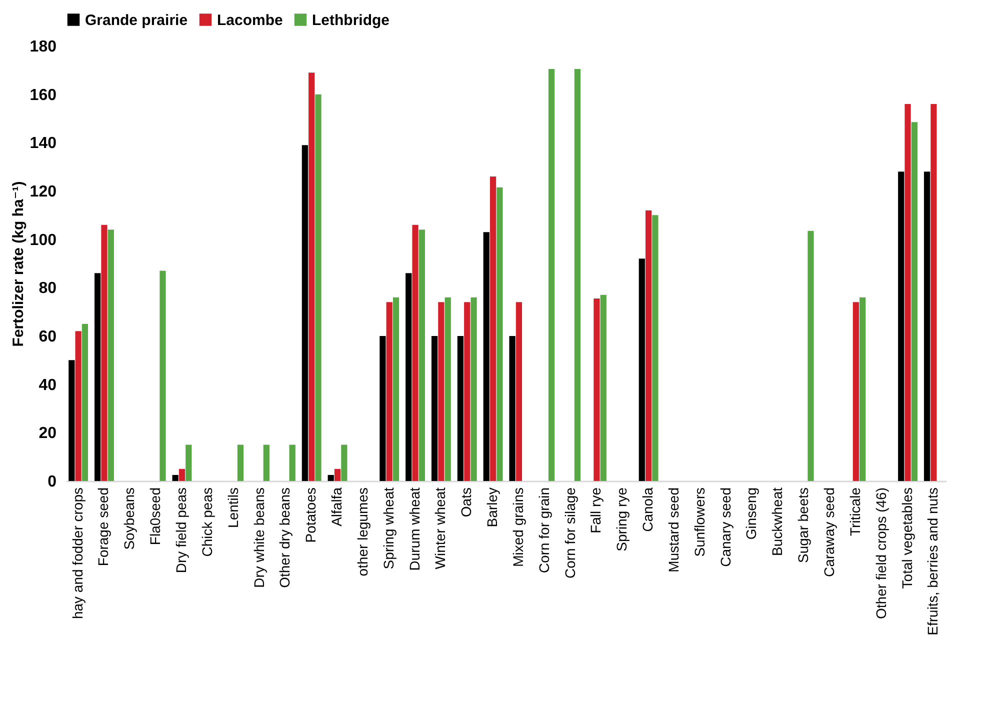 The width and height of the screenshot is (984, 712). What do you see at coordinates (232, 508) in the screenshot?
I see `x-tick-label: Lentils` at bounding box center [232, 508].